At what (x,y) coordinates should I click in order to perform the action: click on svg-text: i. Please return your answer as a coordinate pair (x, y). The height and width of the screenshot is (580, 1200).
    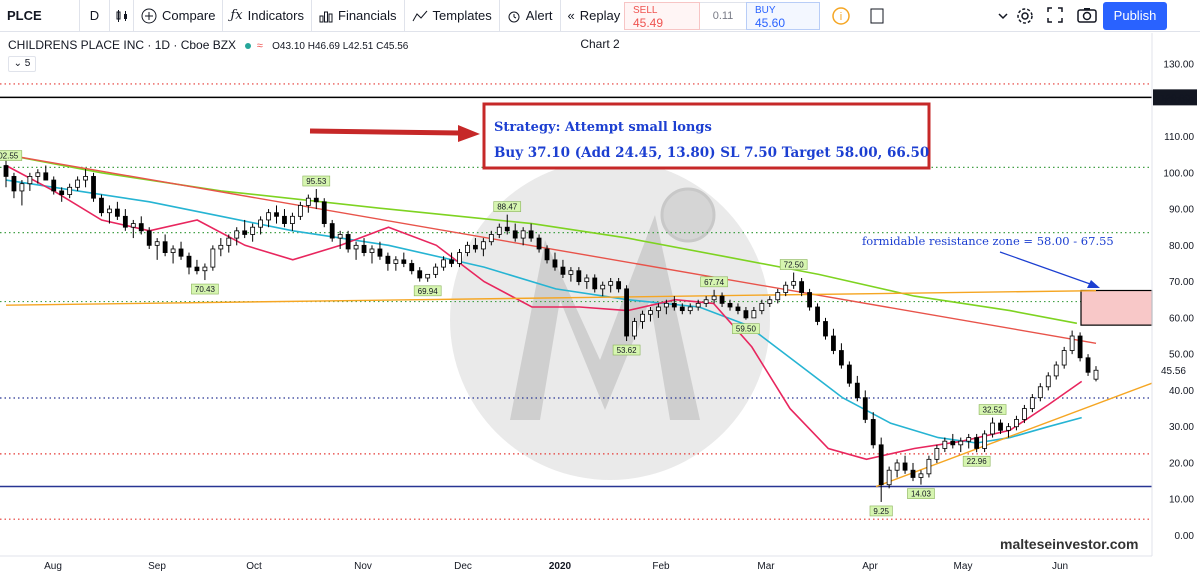
    Looking at the image, I should click on (841, 17).